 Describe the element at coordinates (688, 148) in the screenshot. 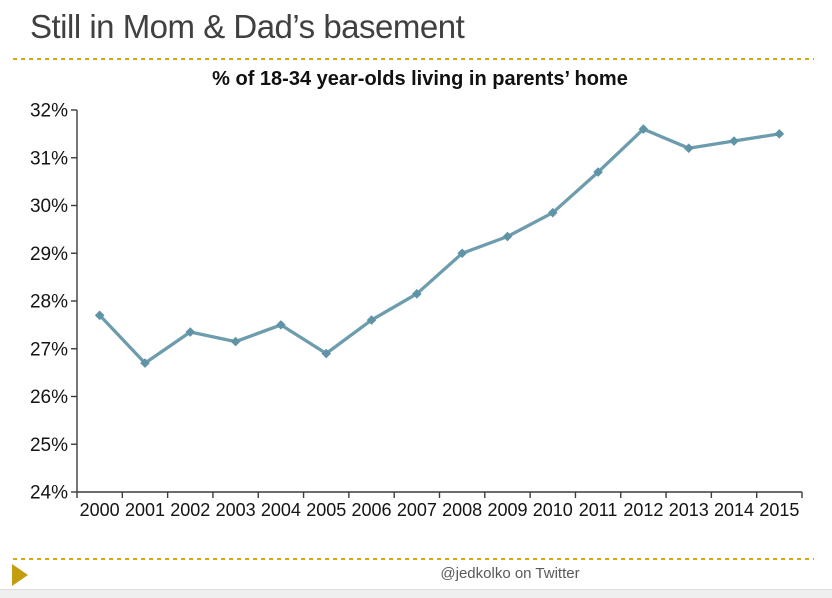

I see `data-point-2013` at that location.